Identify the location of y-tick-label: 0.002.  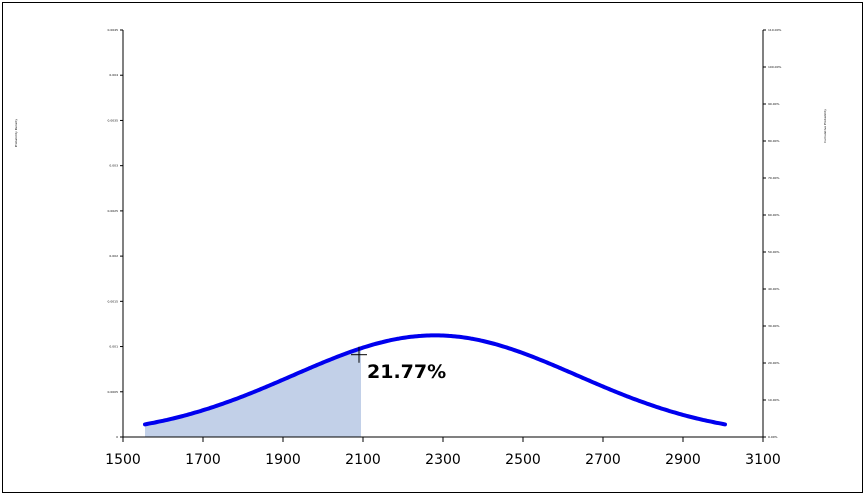
(113, 256).